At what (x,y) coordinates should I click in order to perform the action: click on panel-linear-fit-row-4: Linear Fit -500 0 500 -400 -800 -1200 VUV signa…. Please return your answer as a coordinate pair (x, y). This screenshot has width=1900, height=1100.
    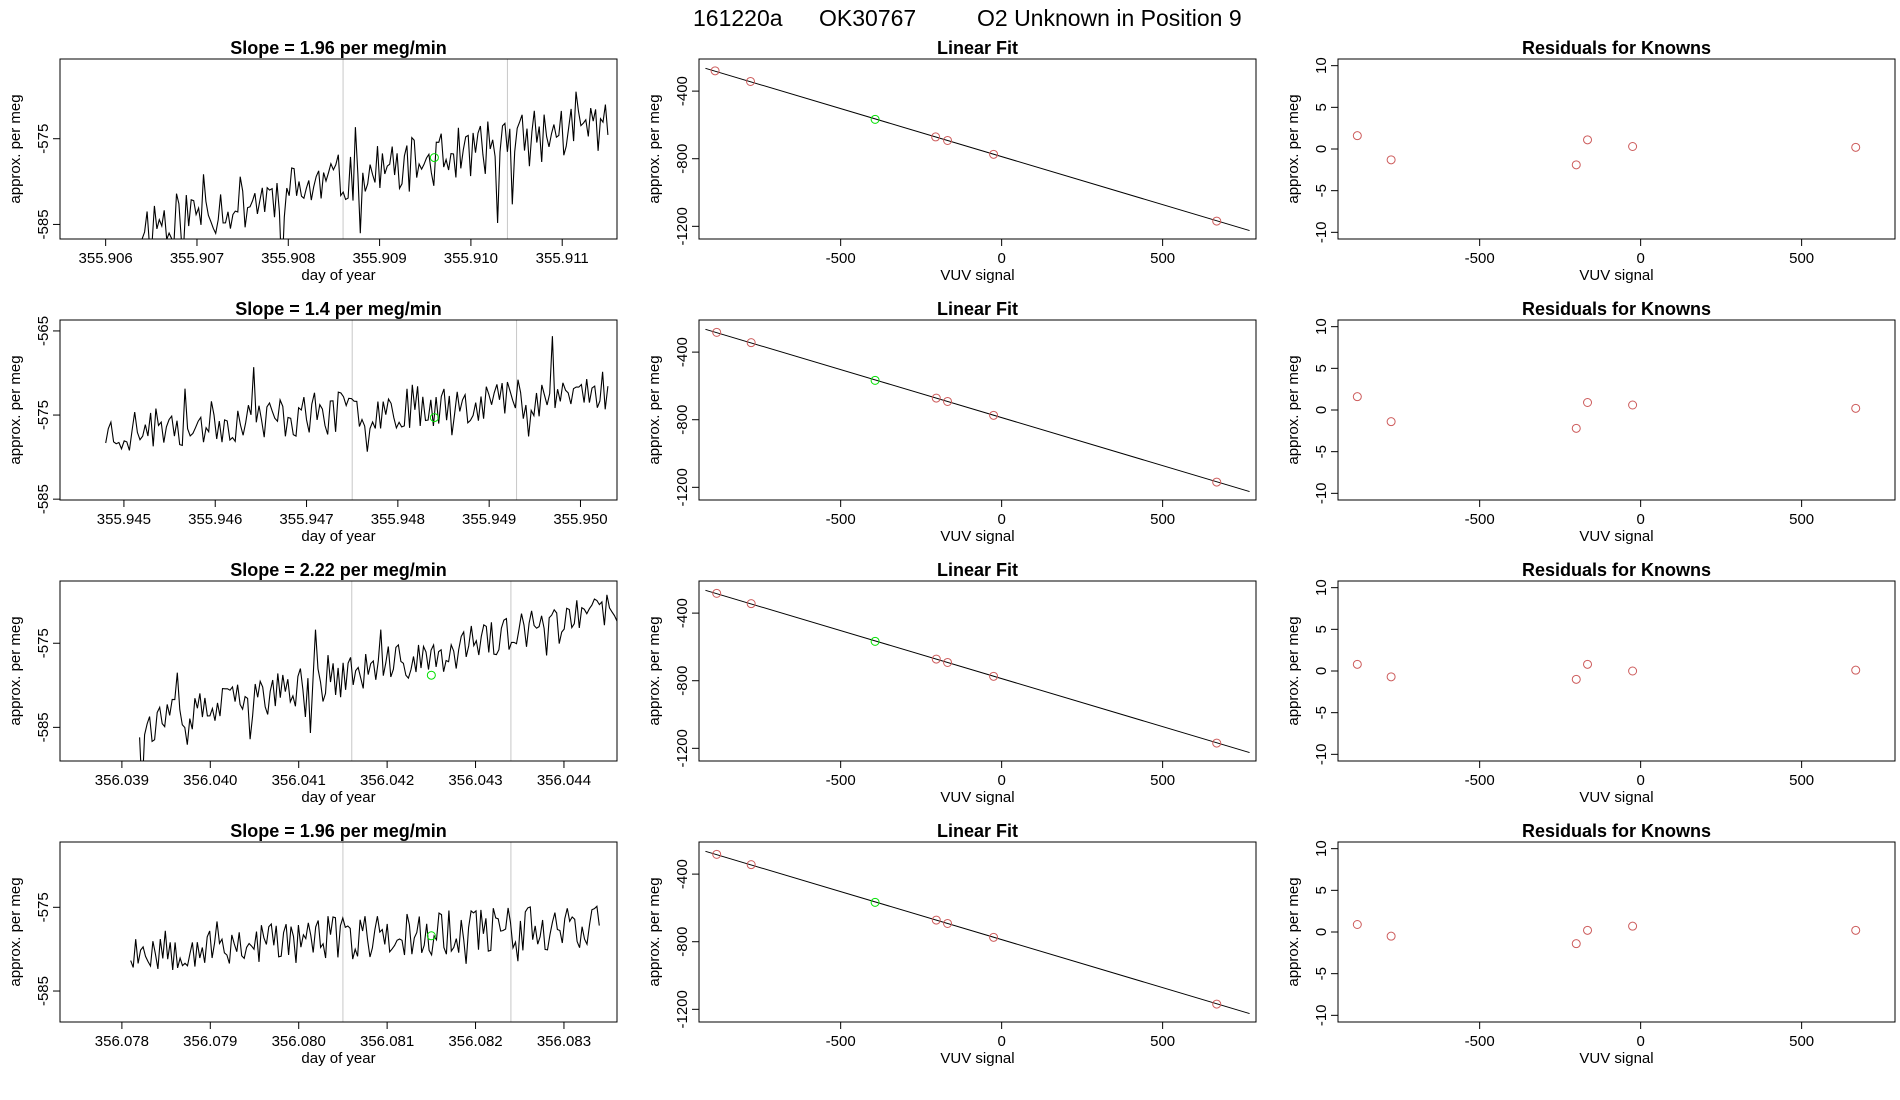
    Looking at the image, I should click on (951, 944).